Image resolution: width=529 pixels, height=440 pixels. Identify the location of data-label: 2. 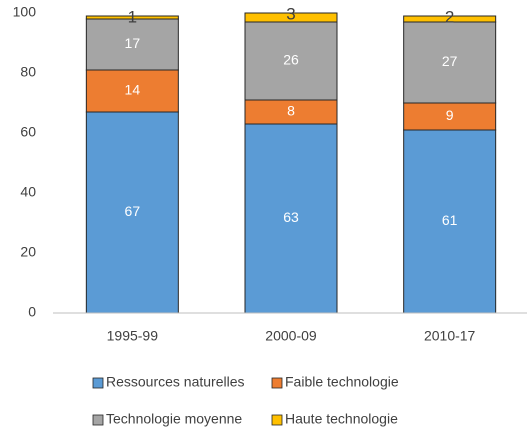
(449, 16).